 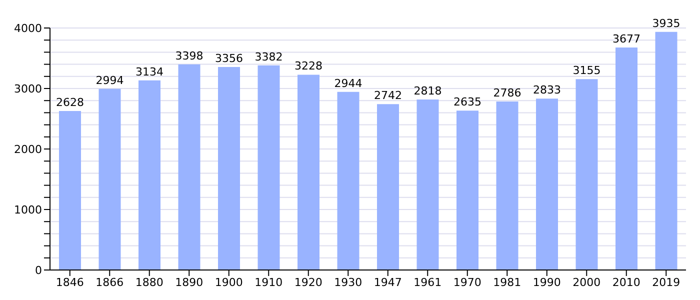 I want to click on data-label: 3134, so click(x=150, y=71).